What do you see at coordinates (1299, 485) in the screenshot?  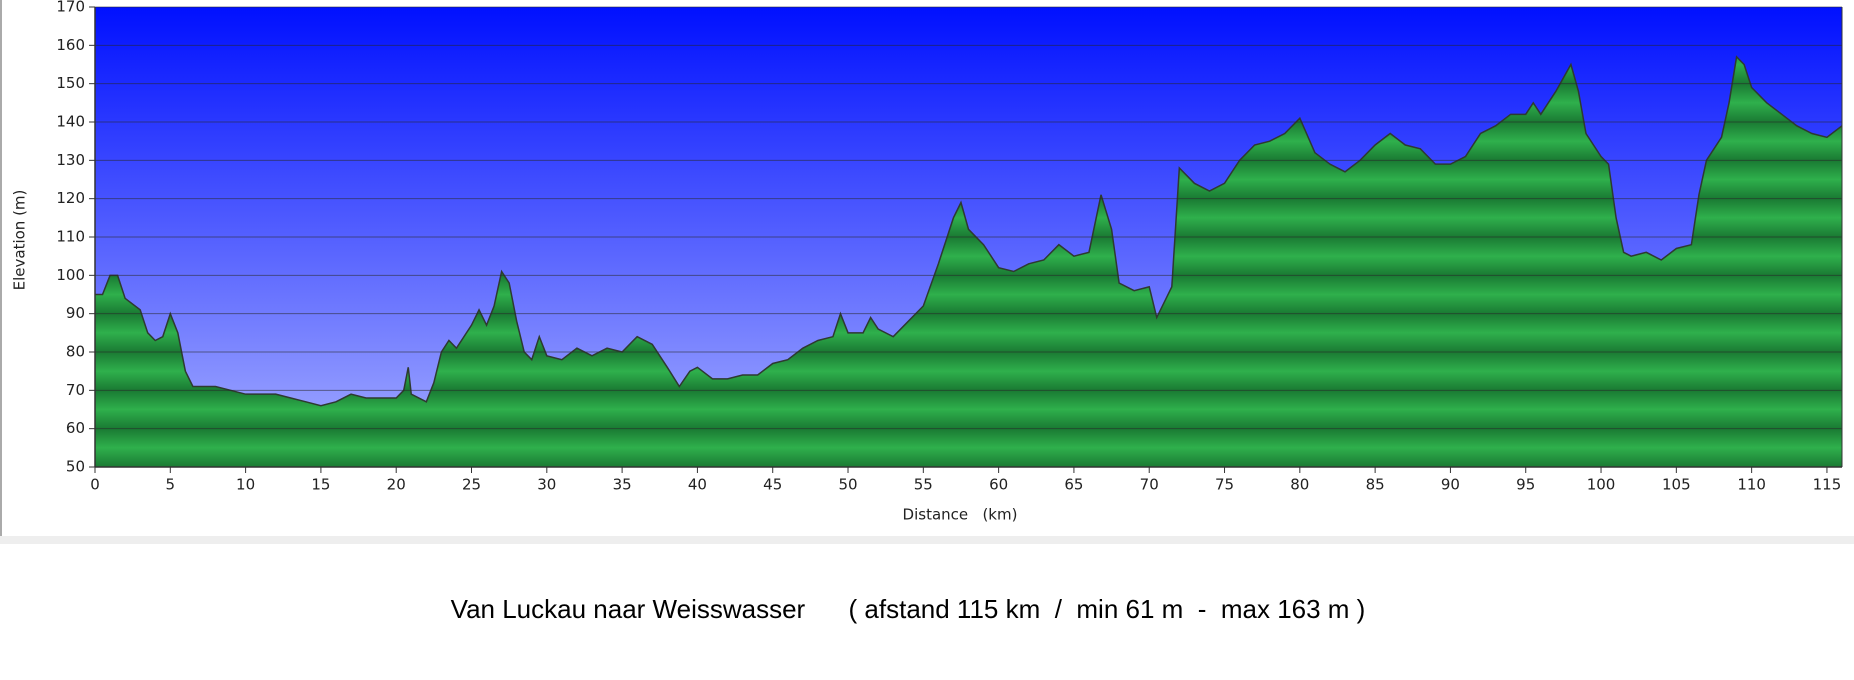 I see `x-tick-label: 80` at bounding box center [1299, 485].